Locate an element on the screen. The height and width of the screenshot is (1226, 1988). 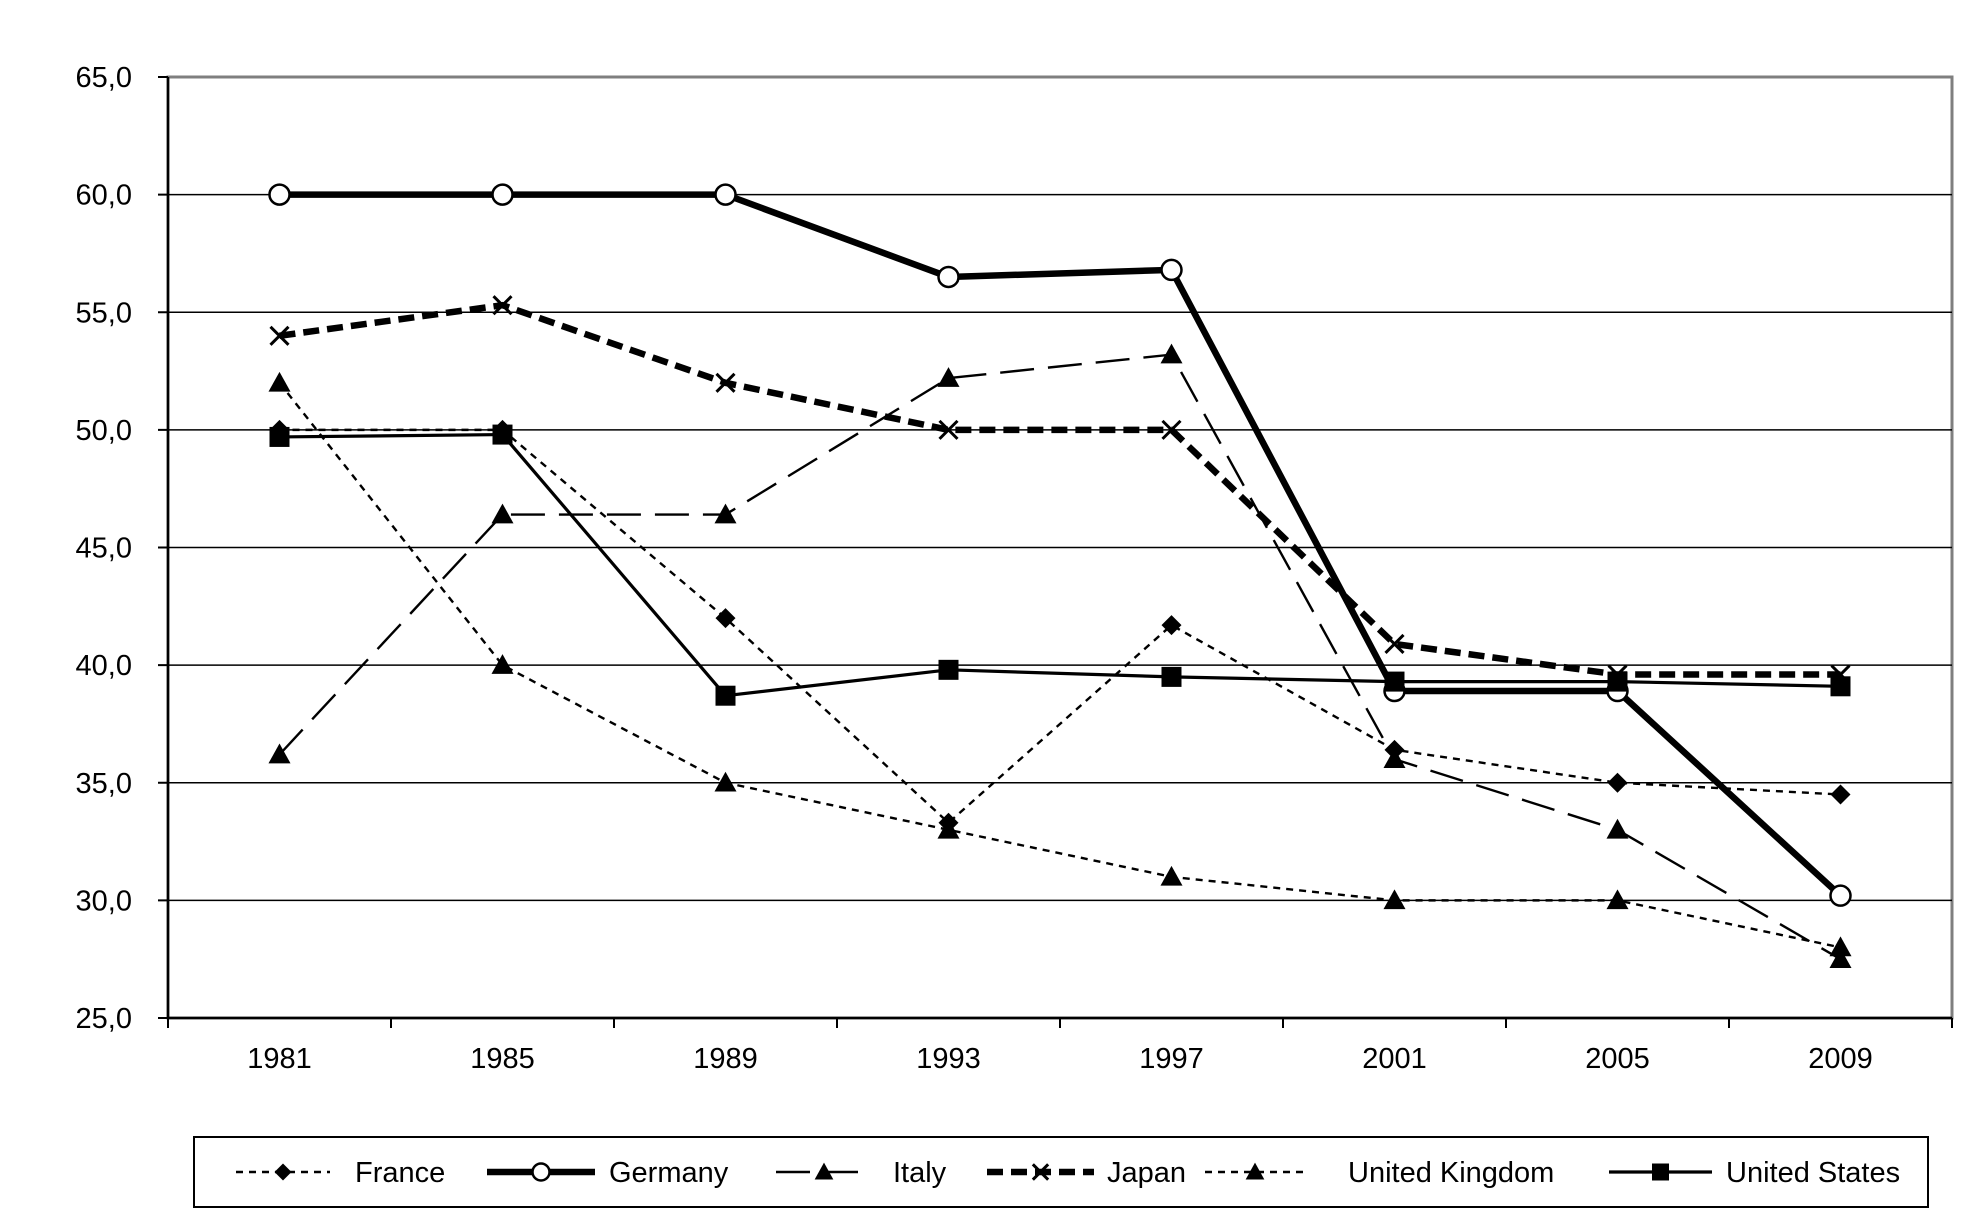
y-tick-label: 35,0 is located at coordinates (104, 784).